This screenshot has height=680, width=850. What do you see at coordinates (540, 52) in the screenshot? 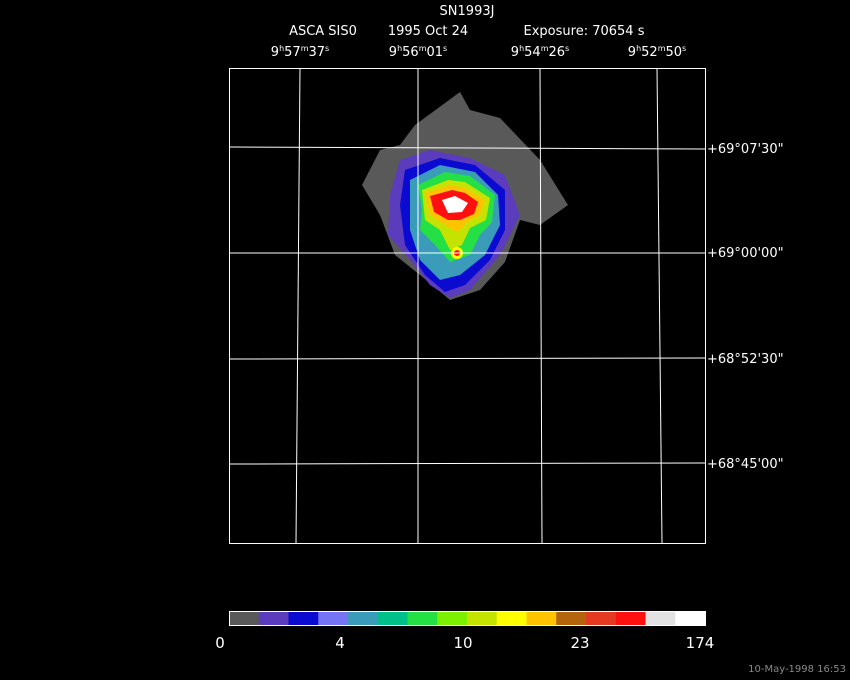
I see `ra-label: 9h54m26s` at bounding box center [540, 52].